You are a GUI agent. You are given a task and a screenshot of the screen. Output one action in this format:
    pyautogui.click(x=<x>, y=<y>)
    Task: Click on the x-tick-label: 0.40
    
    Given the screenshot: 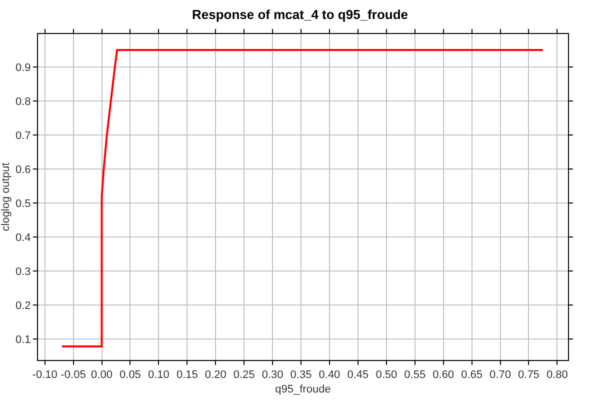 What is the action you would take?
    pyautogui.click(x=329, y=375)
    